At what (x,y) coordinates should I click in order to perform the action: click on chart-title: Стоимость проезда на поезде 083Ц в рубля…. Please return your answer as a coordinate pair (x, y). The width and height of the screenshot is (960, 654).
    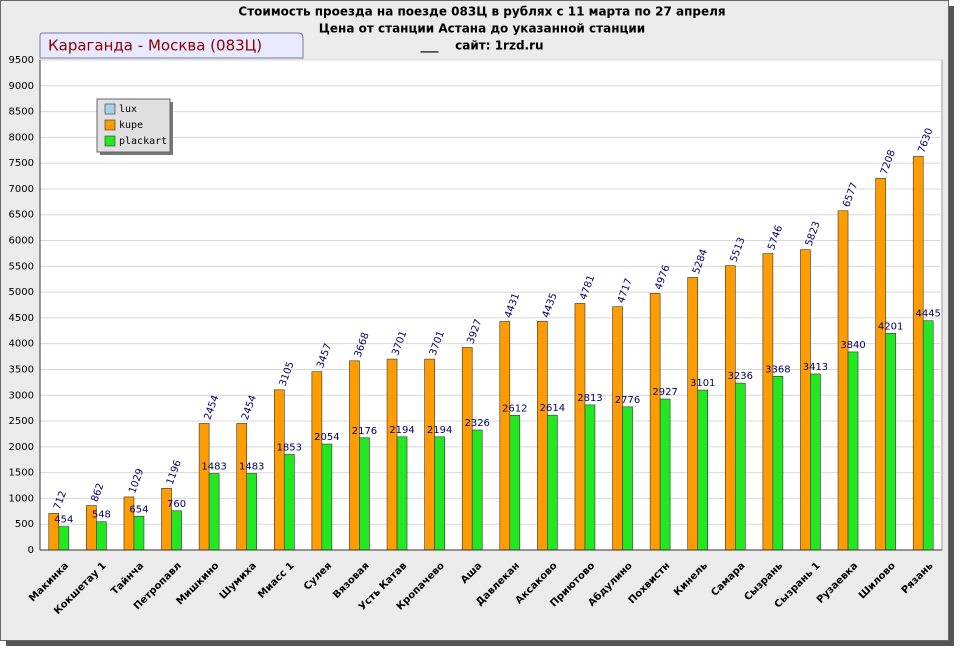
    Looking at the image, I should click on (481, 12).